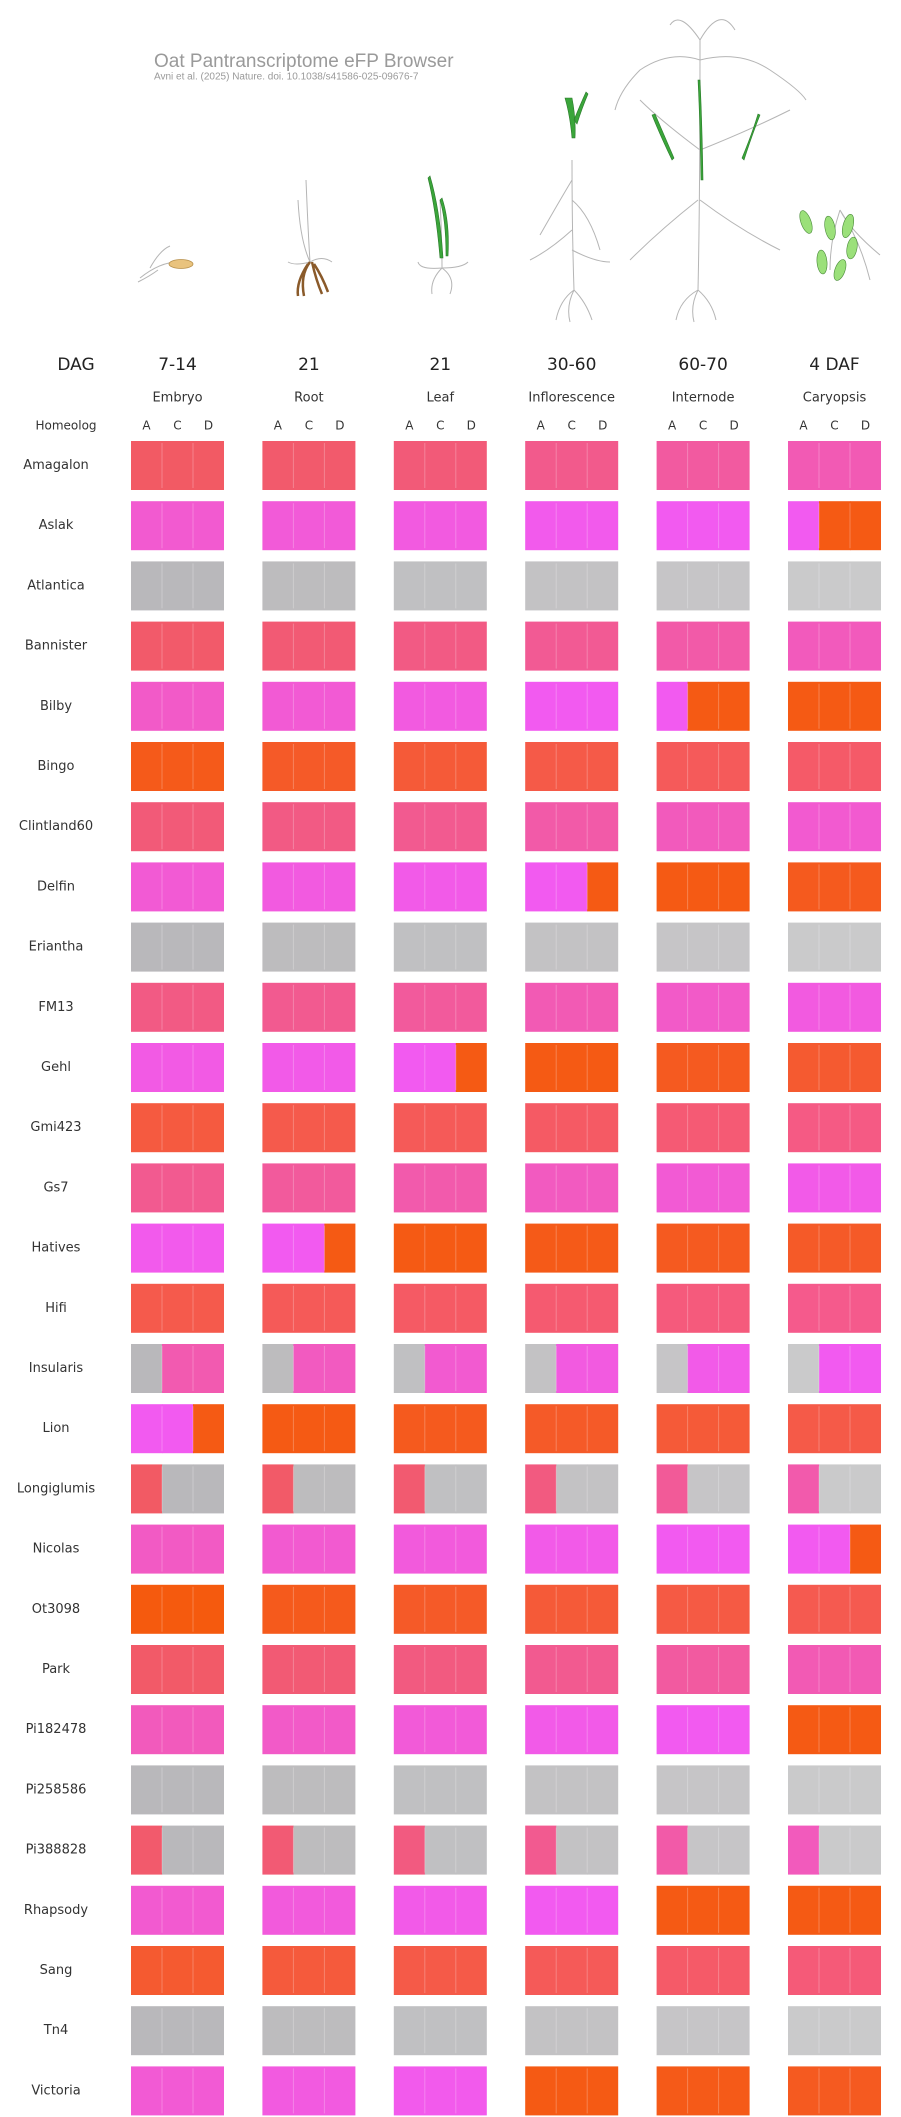  Describe the element at coordinates (55, 1007) in the screenshot. I see `accession-name: FM13` at that location.